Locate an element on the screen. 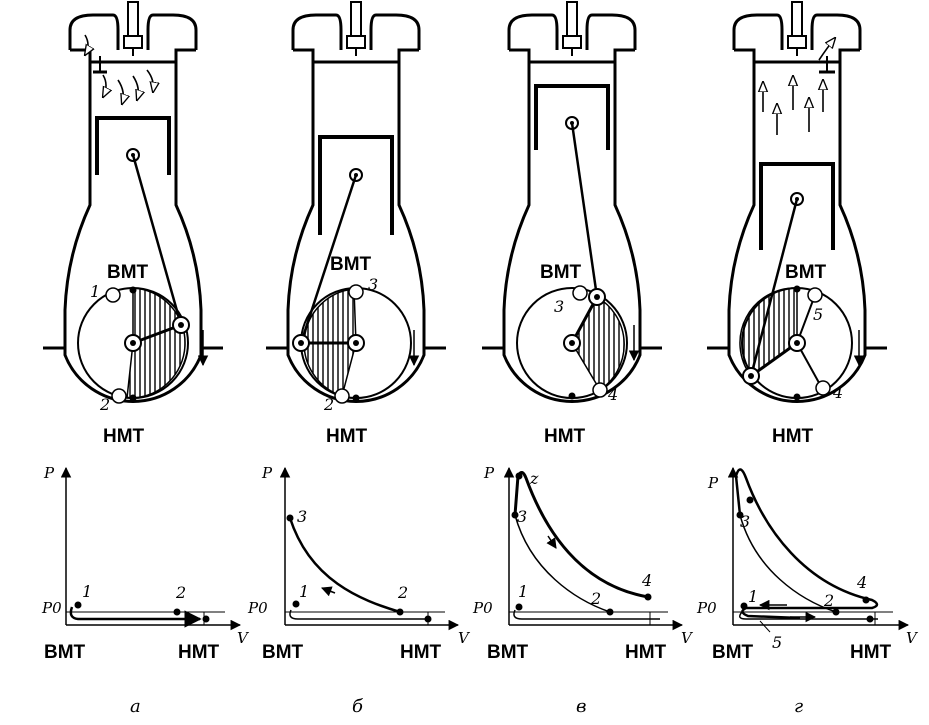  exhaust-loop is located at coordinates (806, 544).